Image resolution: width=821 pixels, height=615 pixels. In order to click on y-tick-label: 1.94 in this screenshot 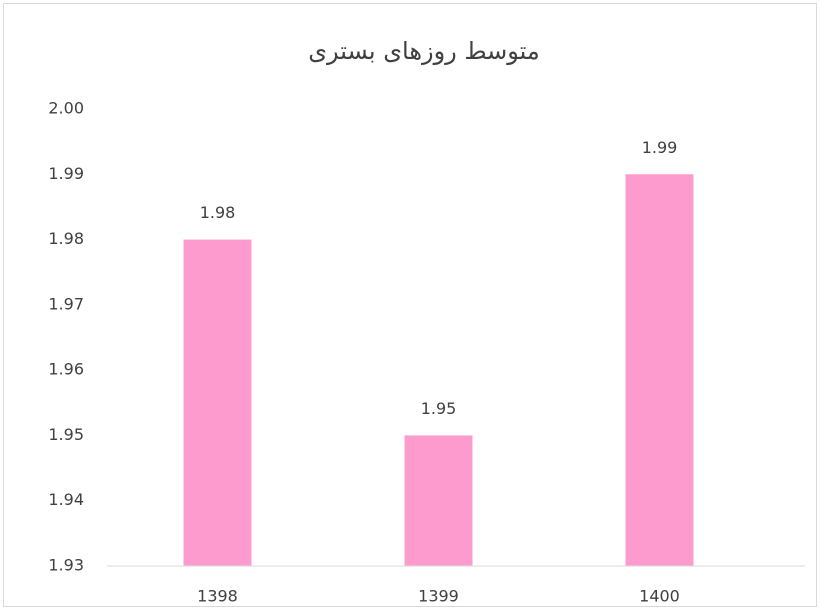, I will do `click(66, 499)`.